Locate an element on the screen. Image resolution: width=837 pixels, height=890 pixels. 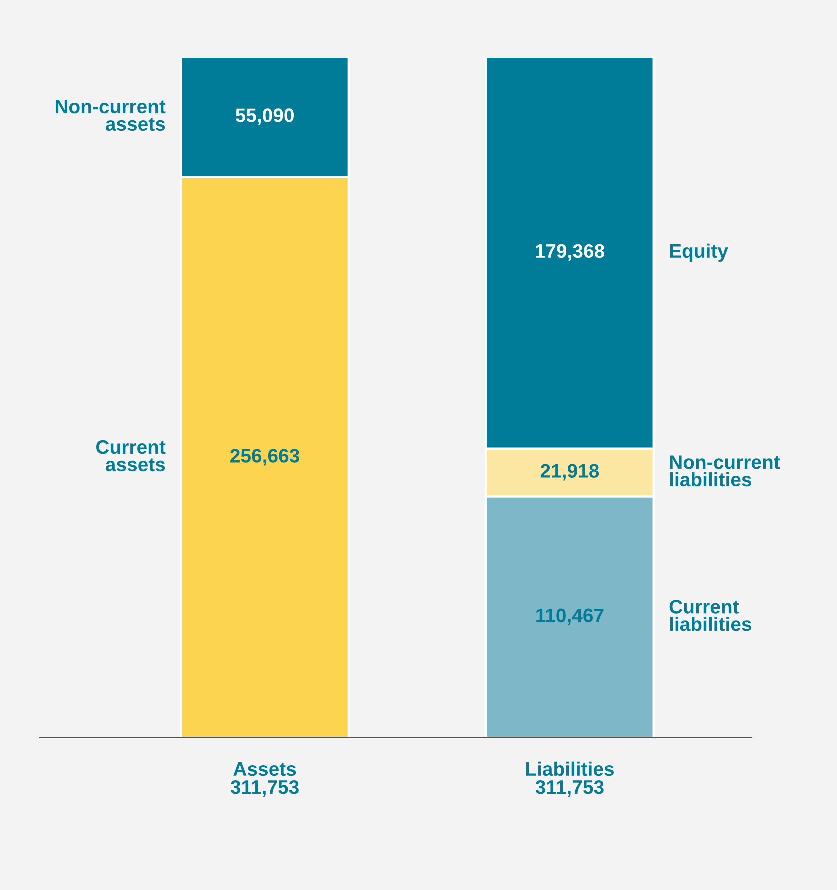
data-label: 21,918 is located at coordinates (570, 472).